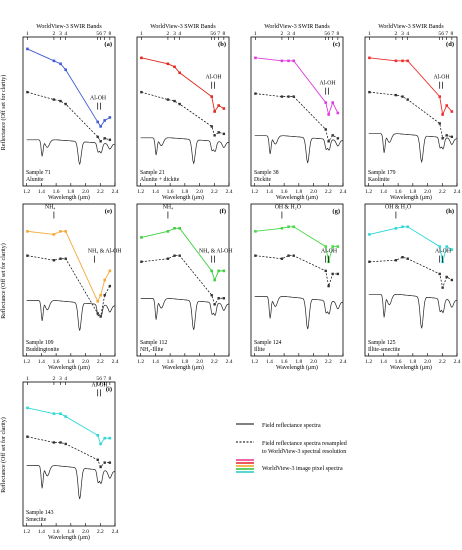 The height and width of the screenshot is (550, 462). What do you see at coordinates (304, 452) in the screenshot?
I see `legend-resampled-label-2: to WorldView-3 spectral resolution` at bounding box center [304, 452].